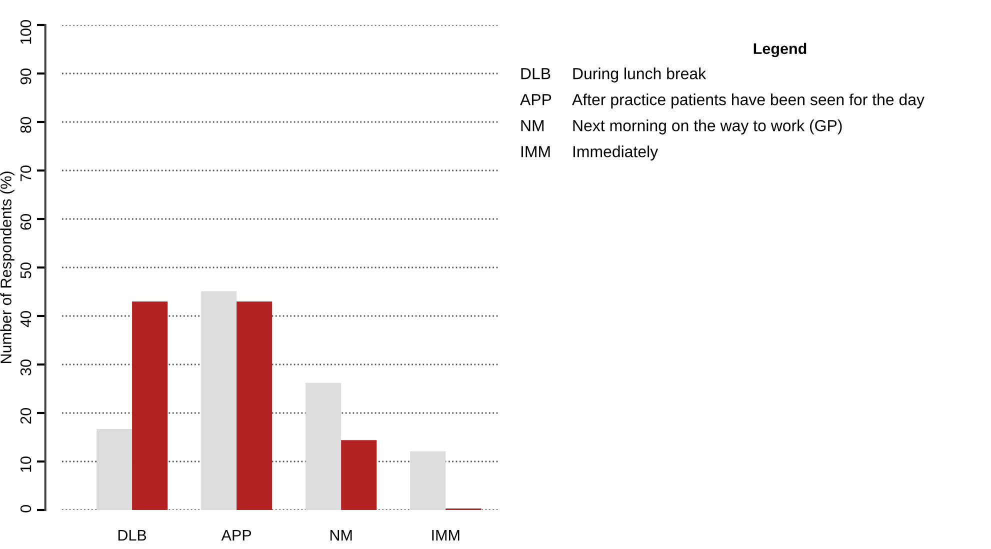  I want to click on text: NM, so click(532, 126).